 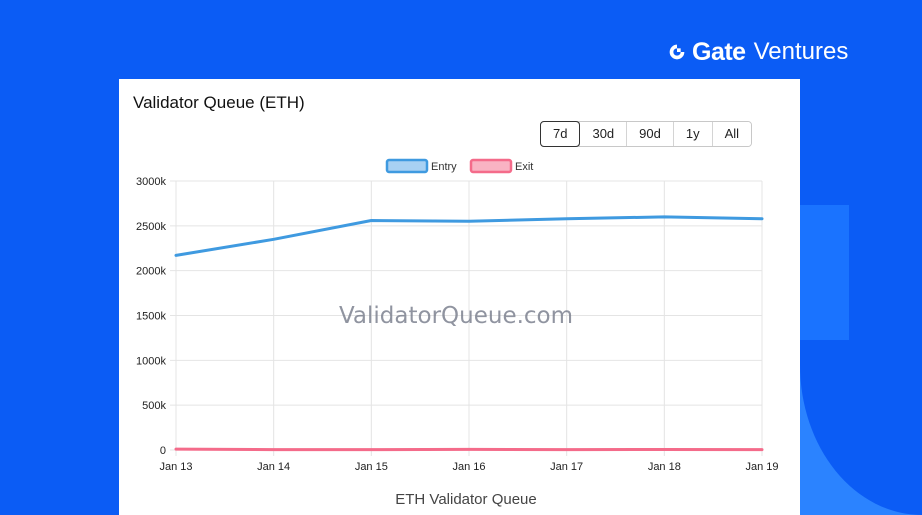 What do you see at coordinates (692, 134) in the screenshot?
I see `range-button-1y: 1y` at bounding box center [692, 134].